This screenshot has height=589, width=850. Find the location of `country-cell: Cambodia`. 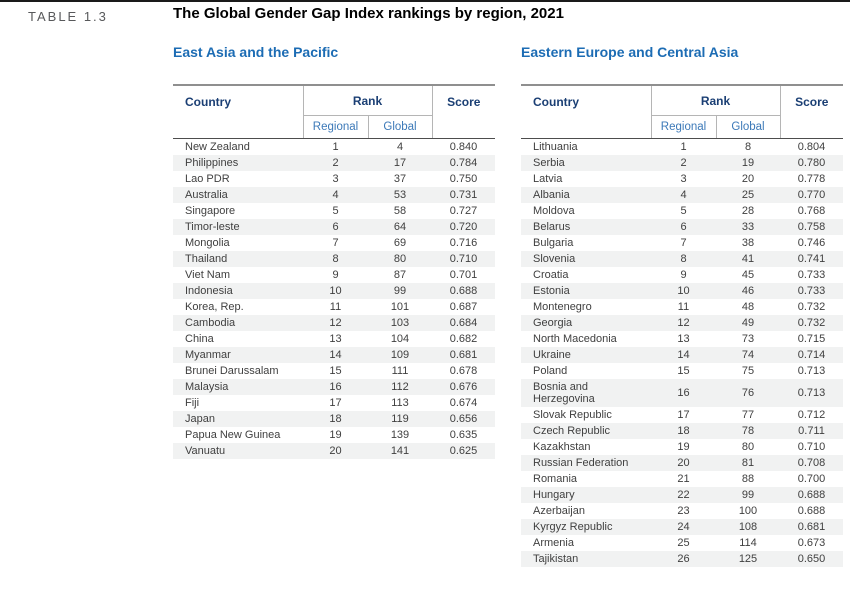

country-cell: Cambodia is located at coordinates (210, 323).